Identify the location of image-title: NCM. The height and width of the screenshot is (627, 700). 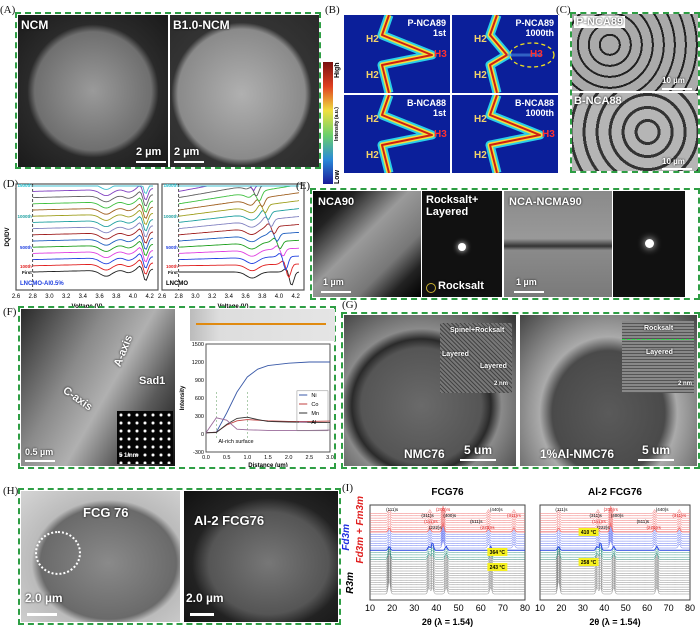
(35, 25).